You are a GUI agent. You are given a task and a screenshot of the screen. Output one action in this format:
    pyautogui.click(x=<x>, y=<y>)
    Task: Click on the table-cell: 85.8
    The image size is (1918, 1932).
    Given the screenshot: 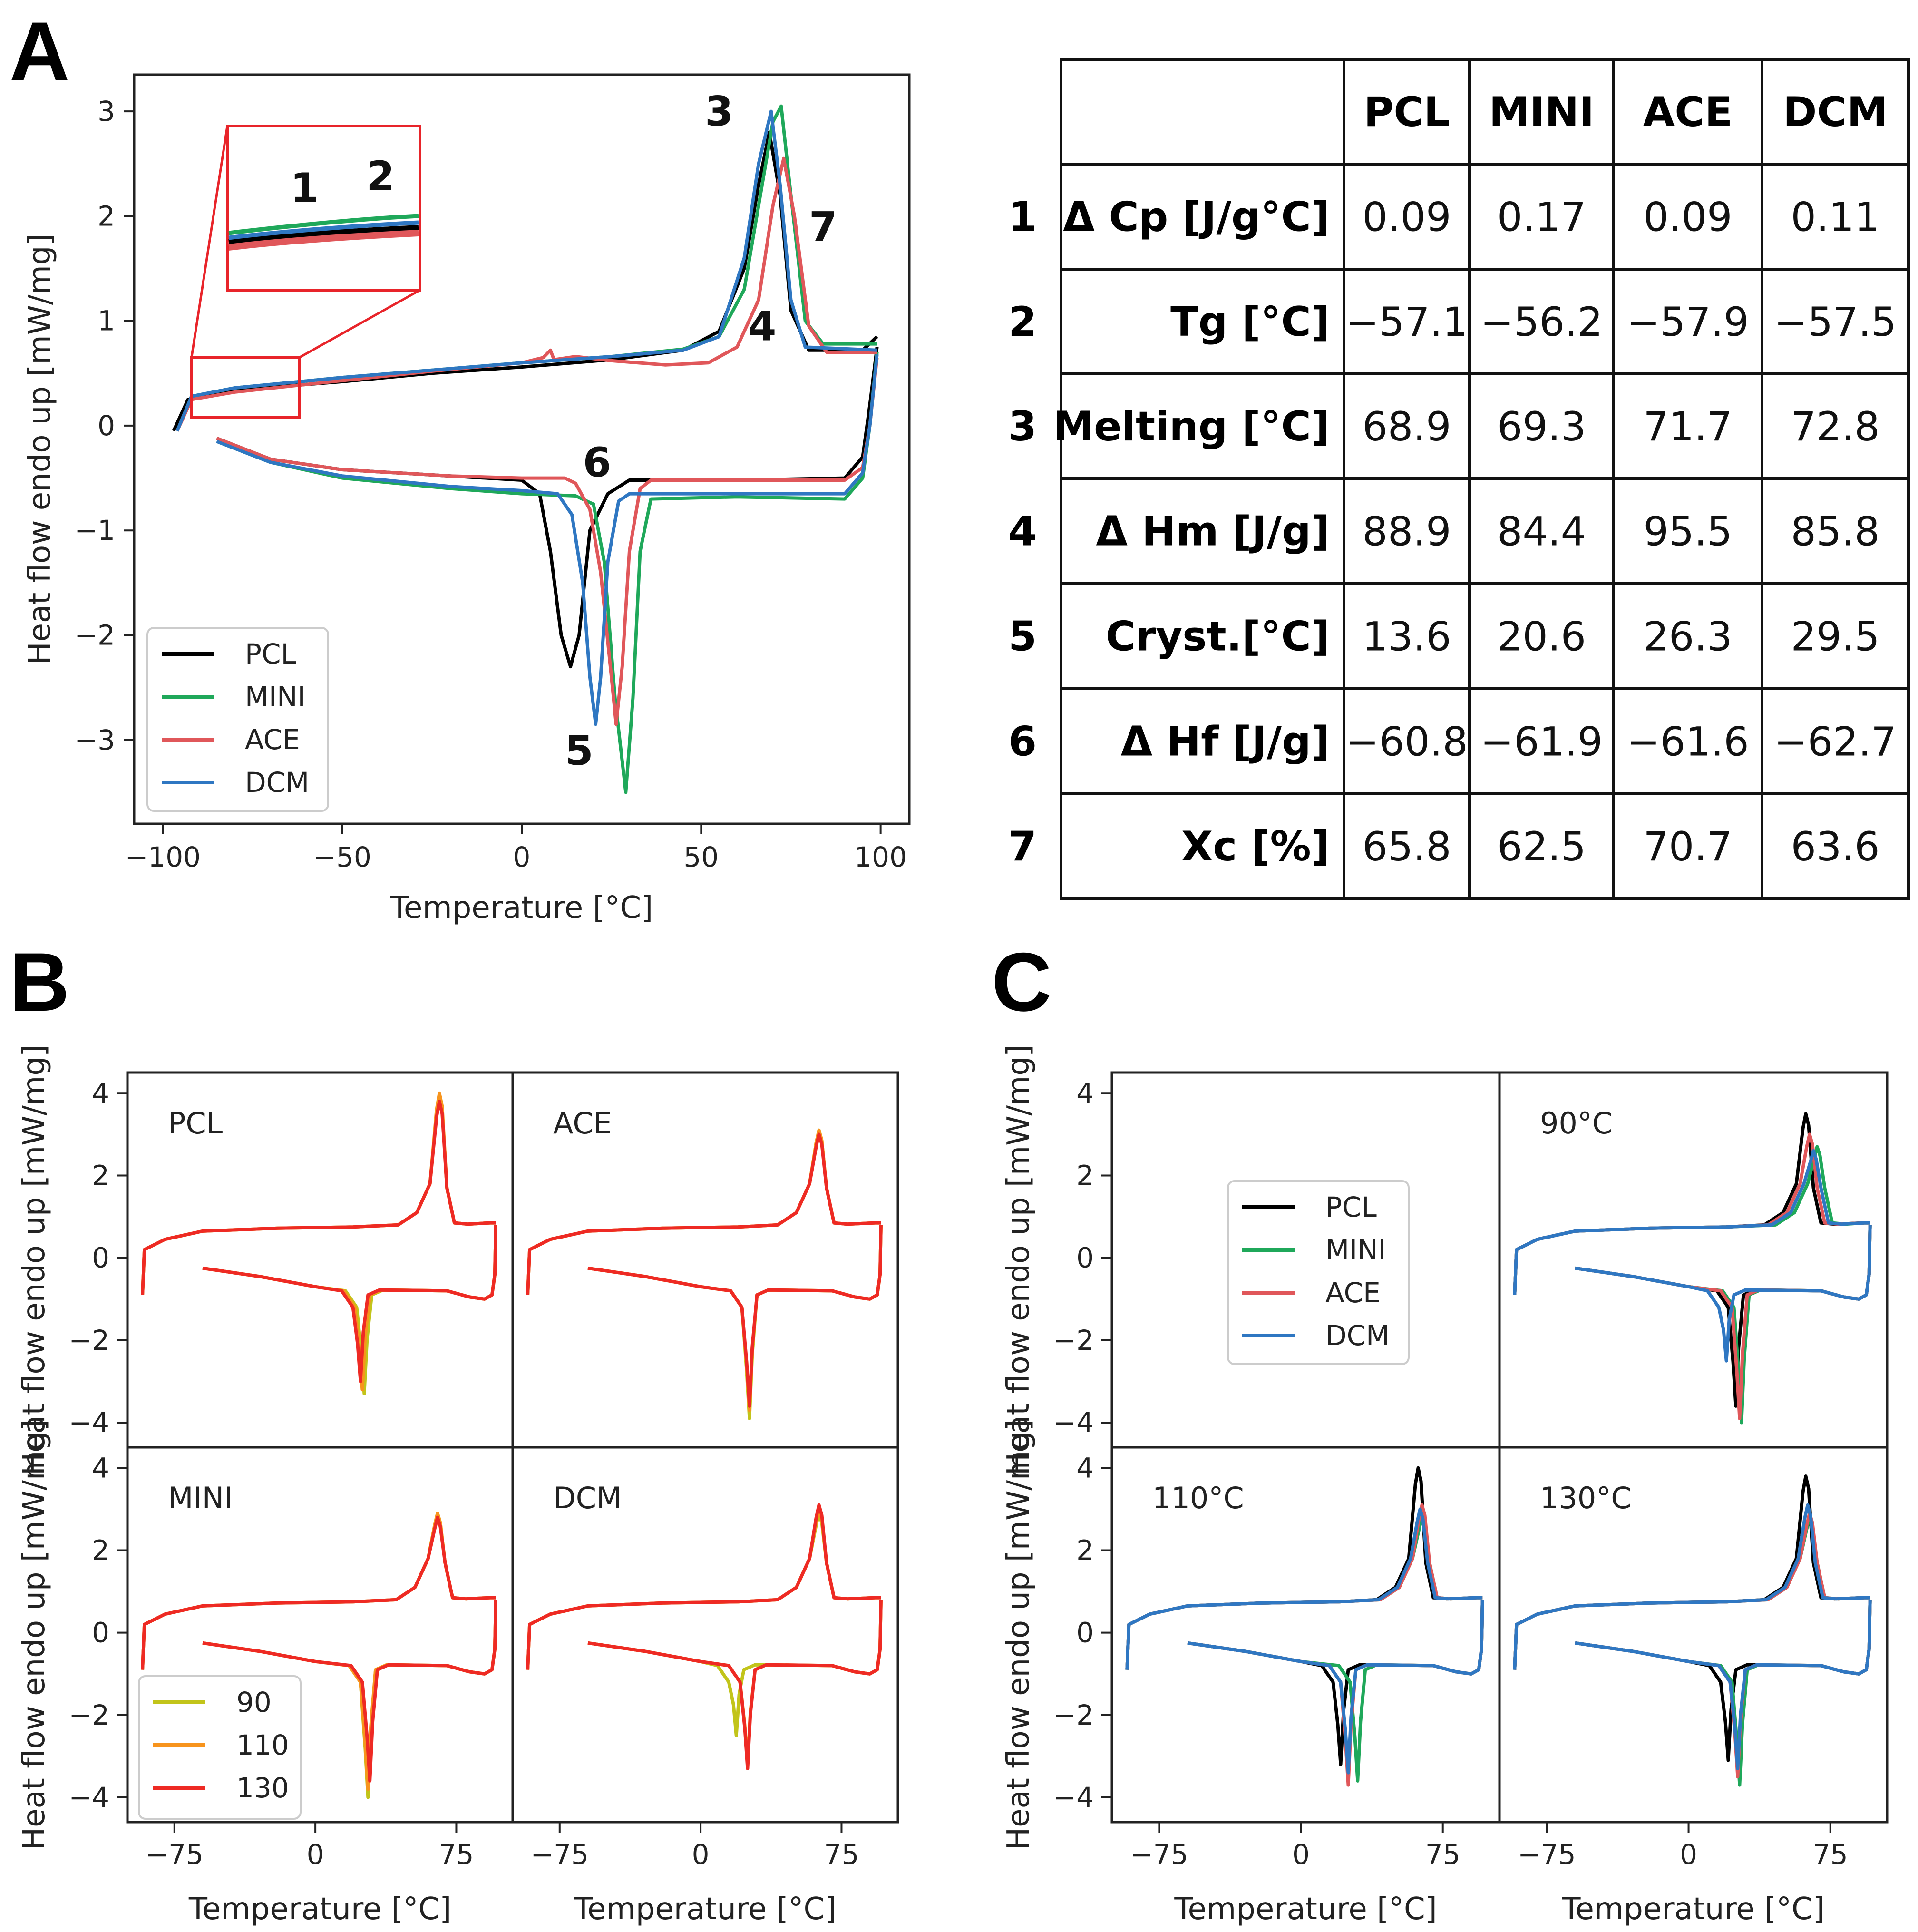 What is the action you would take?
    pyautogui.click(x=1835, y=531)
    